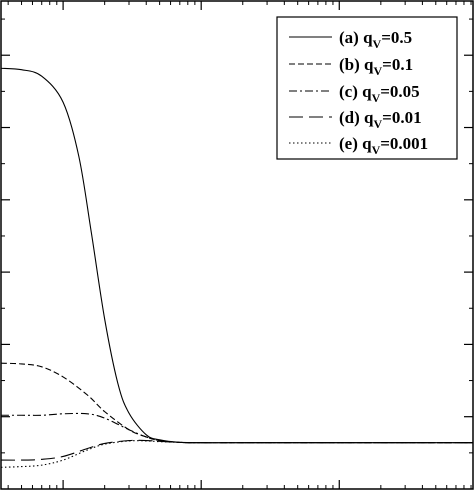 This screenshot has height=490, width=474. What do you see at coordinates (383, 145) in the screenshot?
I see `legend-label: (e) qV=0.001` at bounding box center [383, 145].